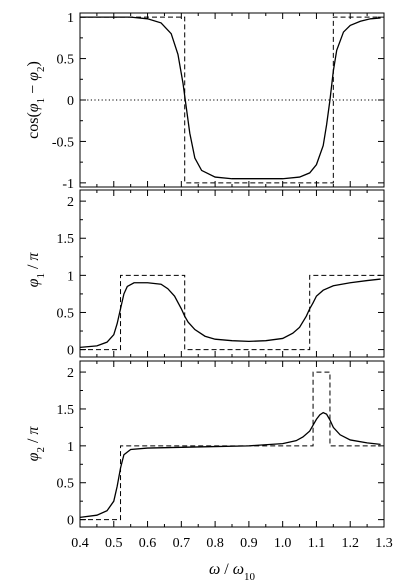 The height and width of the screenshot is (586, 409). I want to click on x-tick-label: 1.3, so click(384, 543).